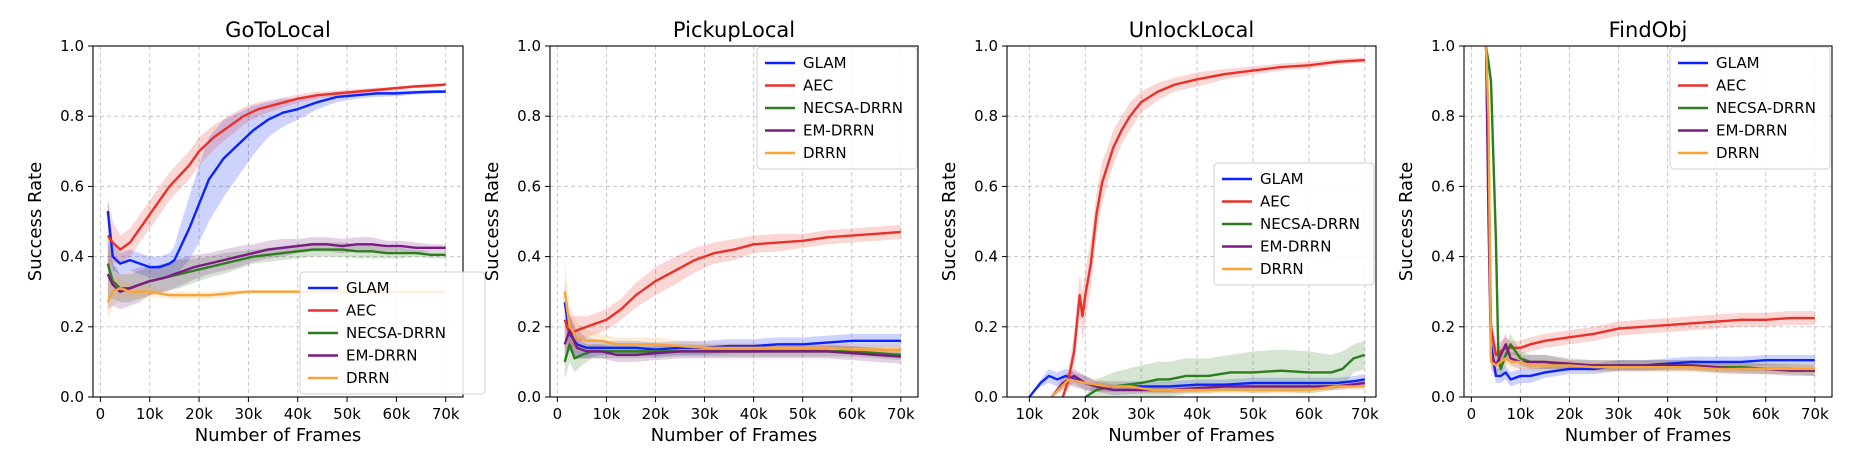 The width and height of the screenshot is (1864, 472). What do you see at coordinates (1192, 30) in the screenshot?
I see `chart-title: UnlockLocal` at bounding box center [1192, 30].